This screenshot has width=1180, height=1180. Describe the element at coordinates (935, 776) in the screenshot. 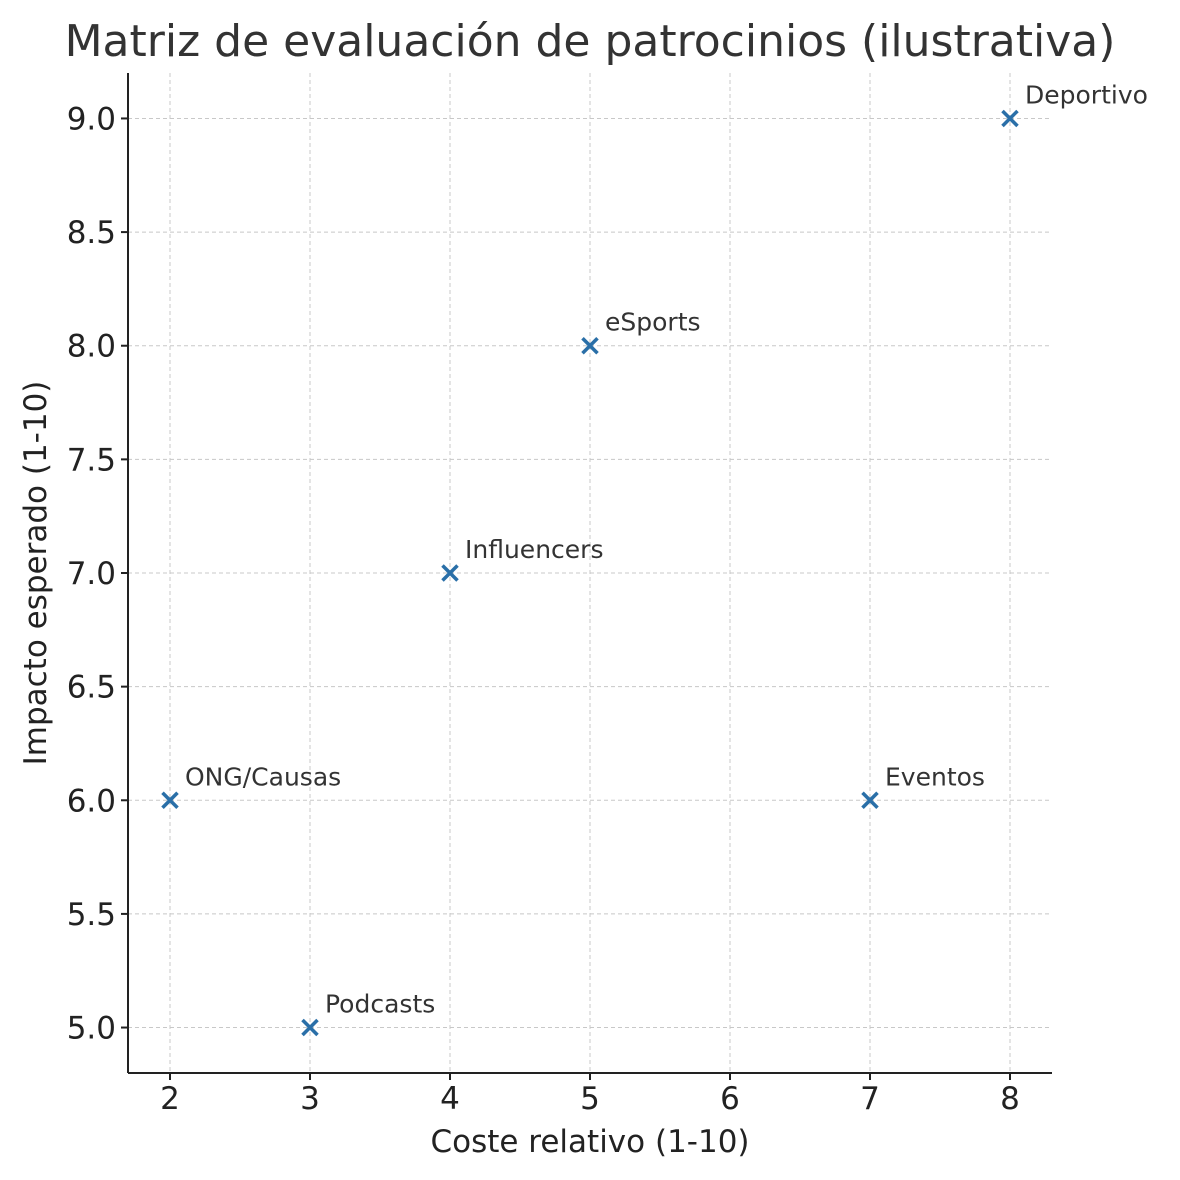

I see `point-label: Eventos` at that location.